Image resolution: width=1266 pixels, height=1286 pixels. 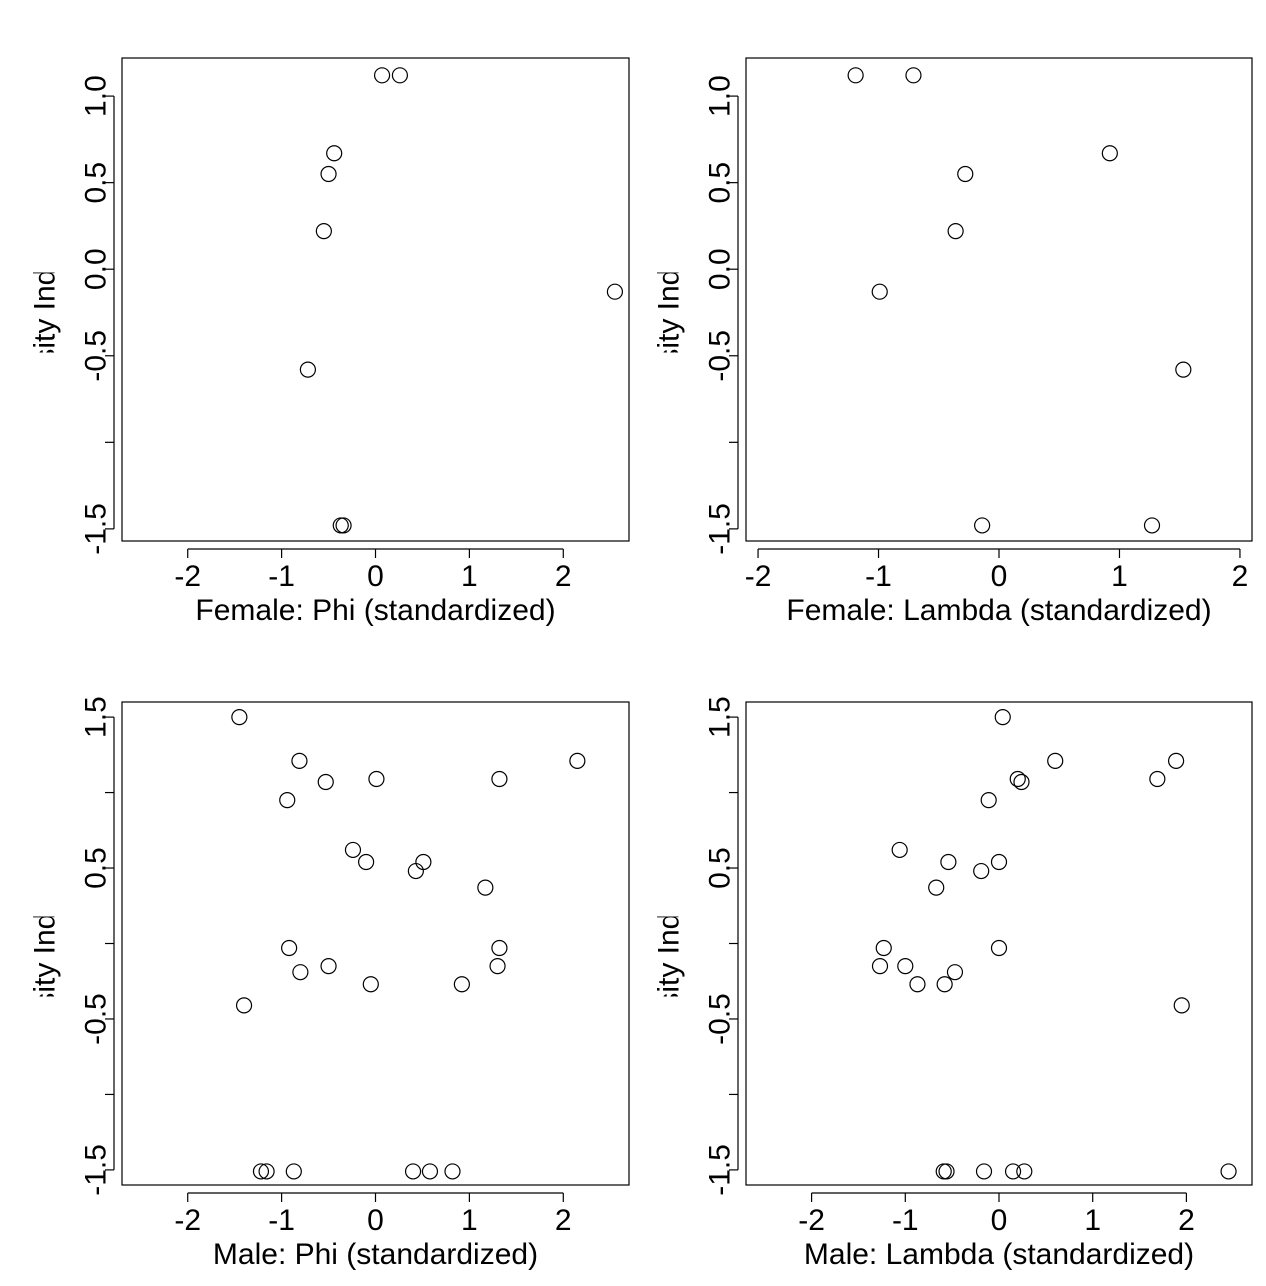 I want to click on x-axis-label: Male: Lambda (standardized), so click(x=999, y=1254).